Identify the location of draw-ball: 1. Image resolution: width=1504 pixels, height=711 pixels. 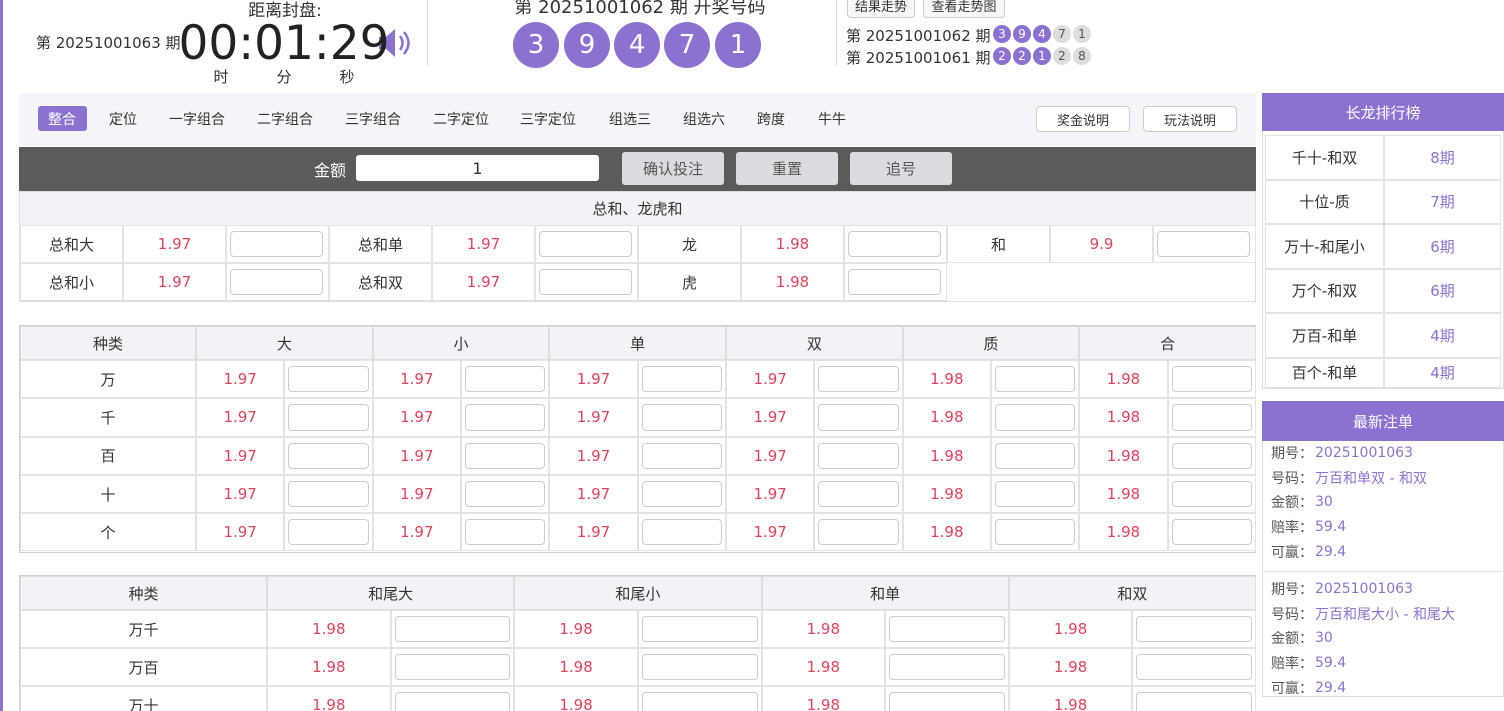
(738, 45).